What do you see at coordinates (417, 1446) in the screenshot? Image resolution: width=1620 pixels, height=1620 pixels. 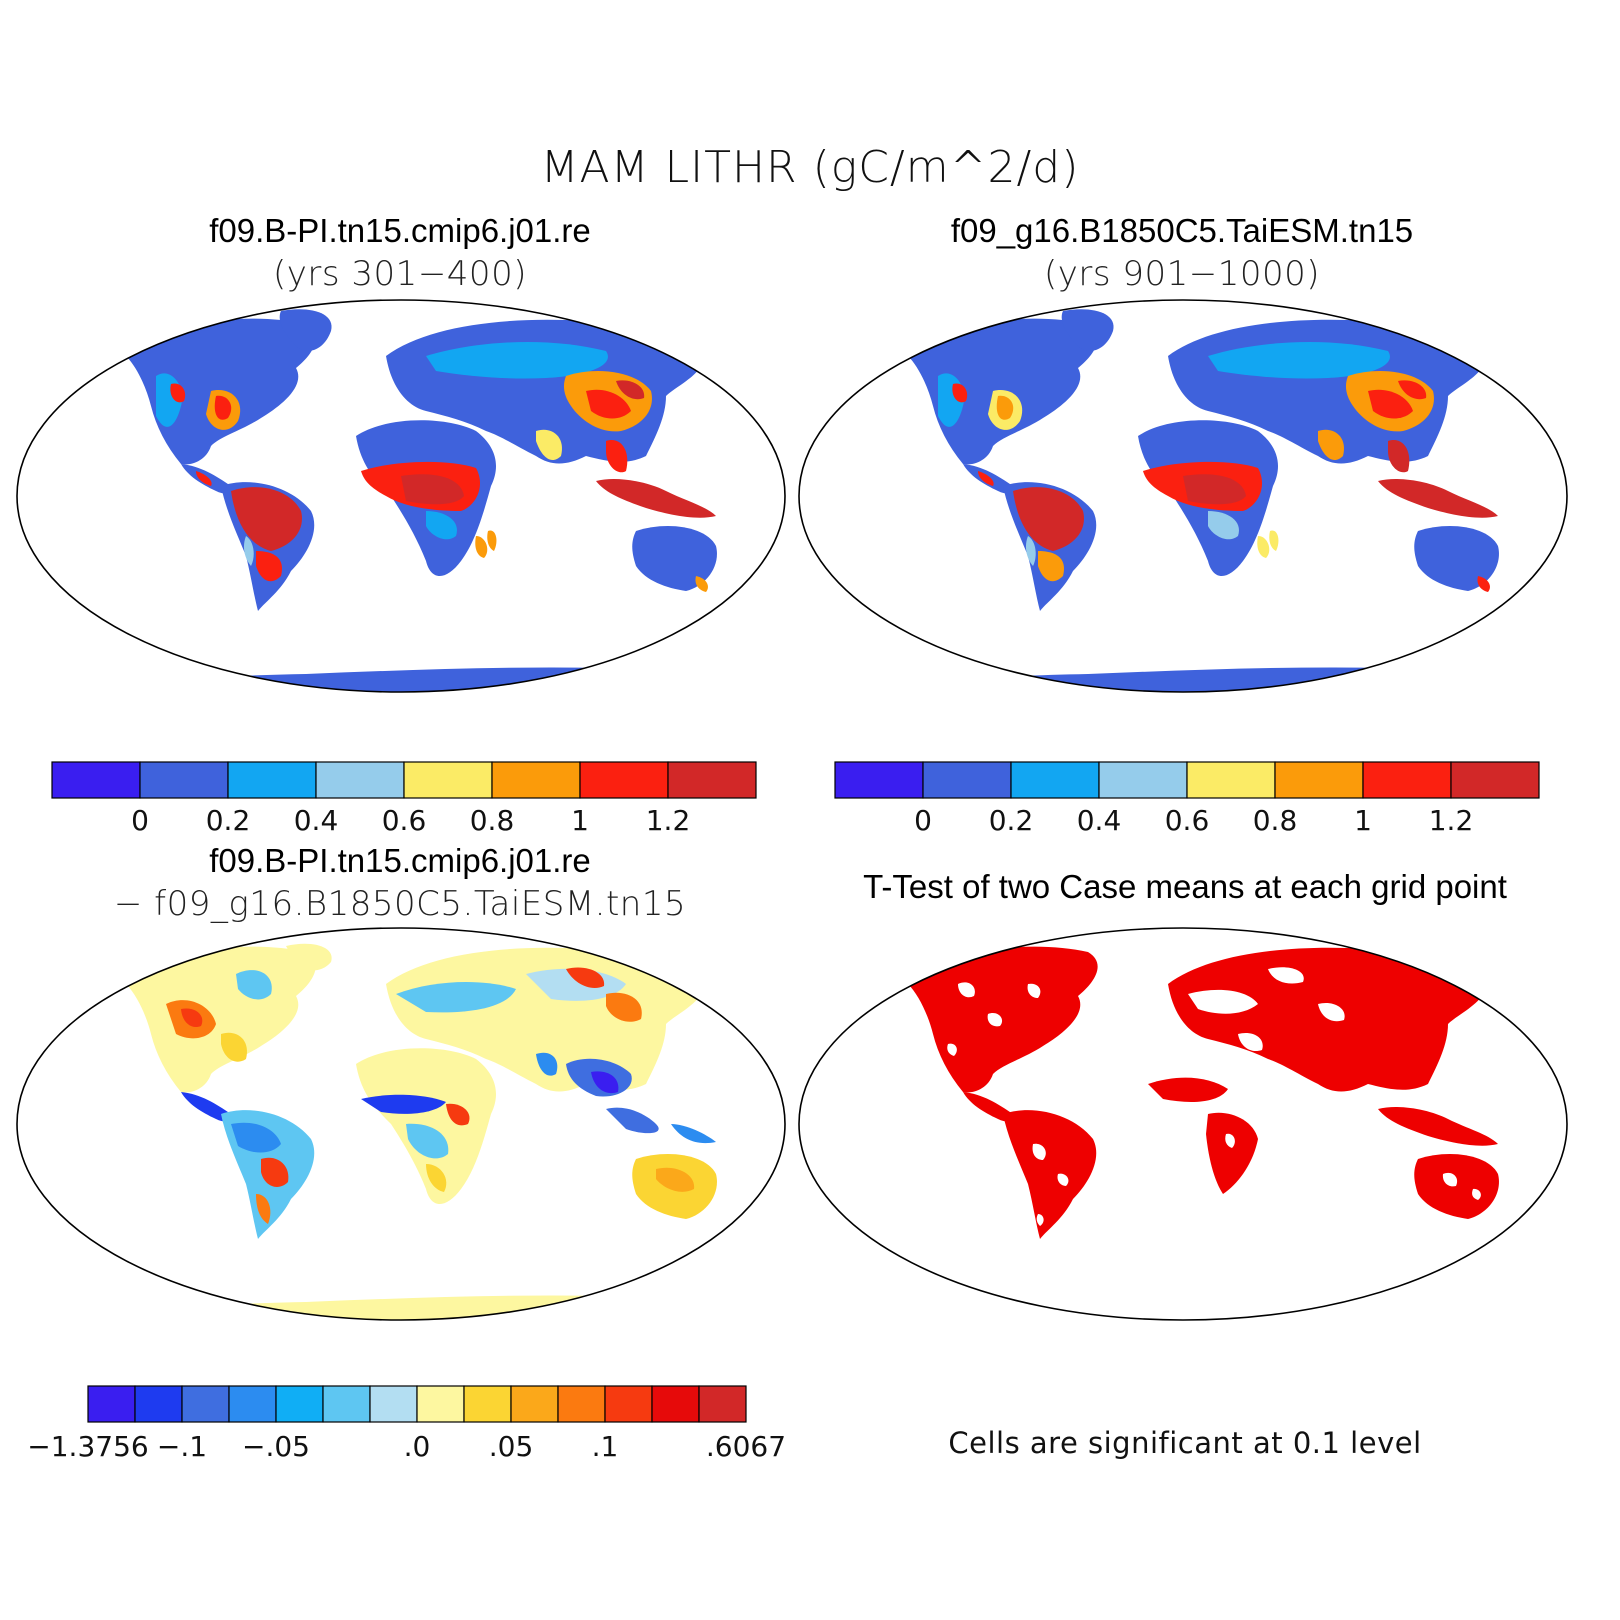 I see `diff-colorbar-label: .0` at bounding box center [417, 1446].